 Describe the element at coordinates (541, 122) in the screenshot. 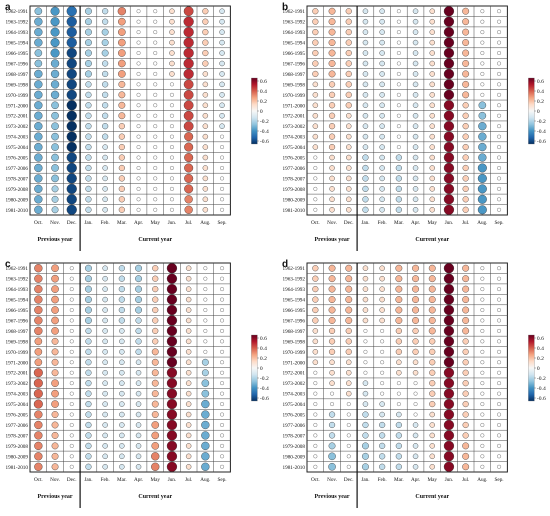

I see `colorbar-tick-label: -0.2` at that location.